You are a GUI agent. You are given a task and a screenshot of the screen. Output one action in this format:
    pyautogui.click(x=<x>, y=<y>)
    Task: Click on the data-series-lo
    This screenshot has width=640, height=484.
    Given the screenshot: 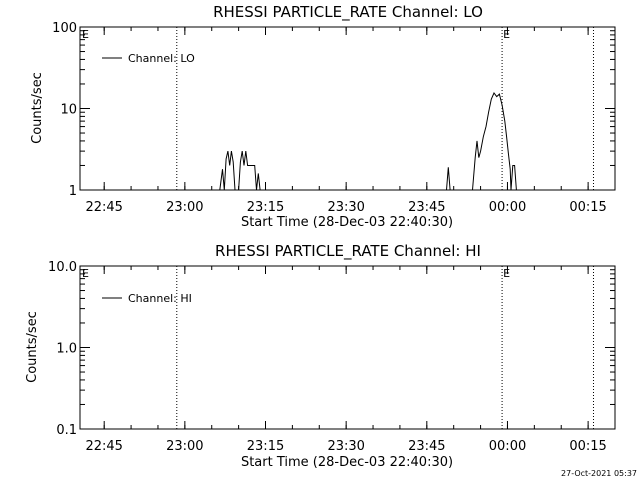 What is the action you would take?
    pyautogui.click(x=368, y=141)
    